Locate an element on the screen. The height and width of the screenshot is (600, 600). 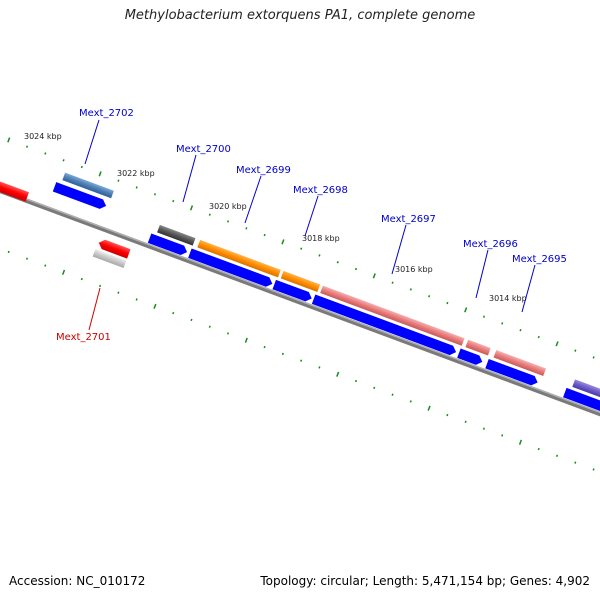
gene-label-mext-2698: Mext_2698 is located at coordinates (320, 190).